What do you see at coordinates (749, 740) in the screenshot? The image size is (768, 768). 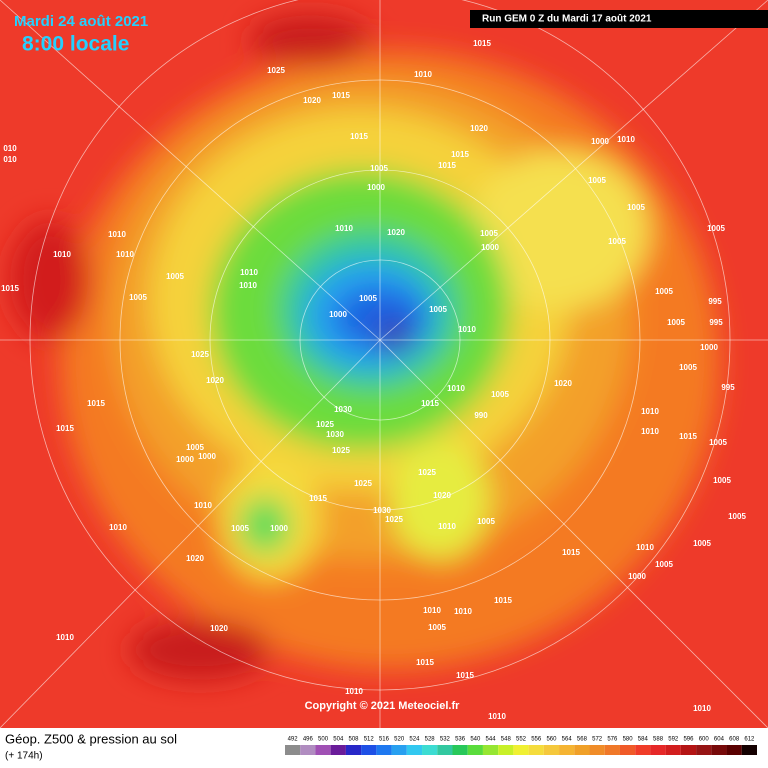 I see `scale-label: 612` at bounding box center [749, 740].